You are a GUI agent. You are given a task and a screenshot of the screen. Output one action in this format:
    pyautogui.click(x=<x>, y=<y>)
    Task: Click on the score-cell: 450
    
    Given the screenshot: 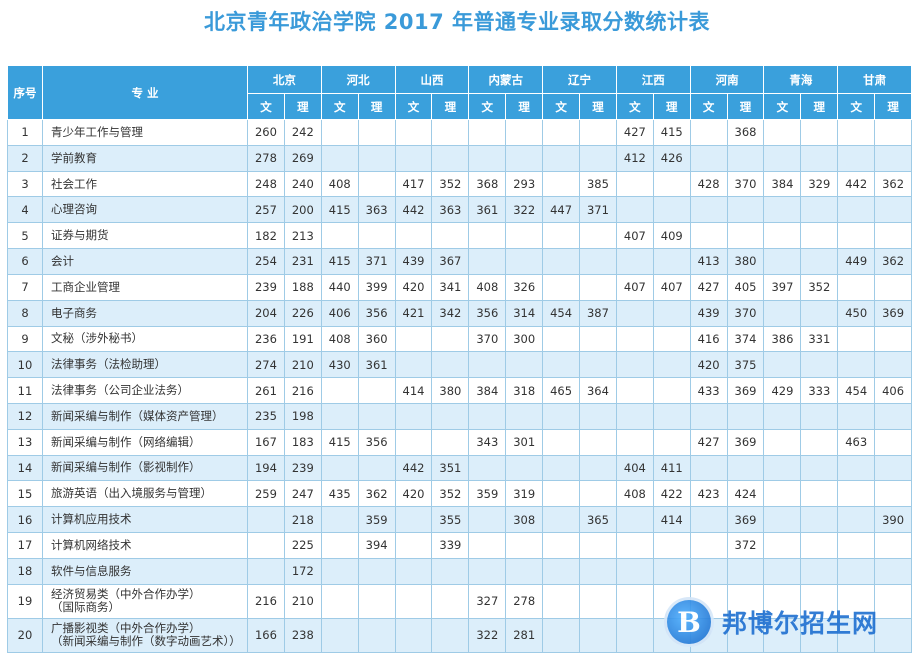 What is the action you would take?
    pyautogui.click(x=856, y=313)
    